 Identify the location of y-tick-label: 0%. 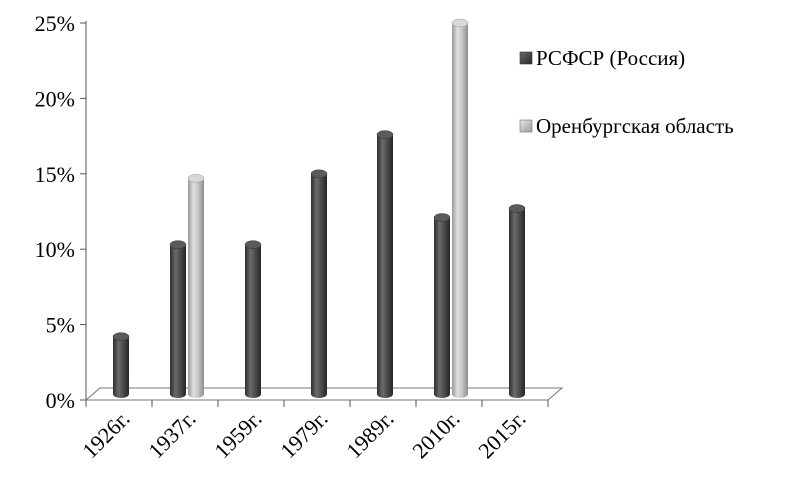
(60, 400).